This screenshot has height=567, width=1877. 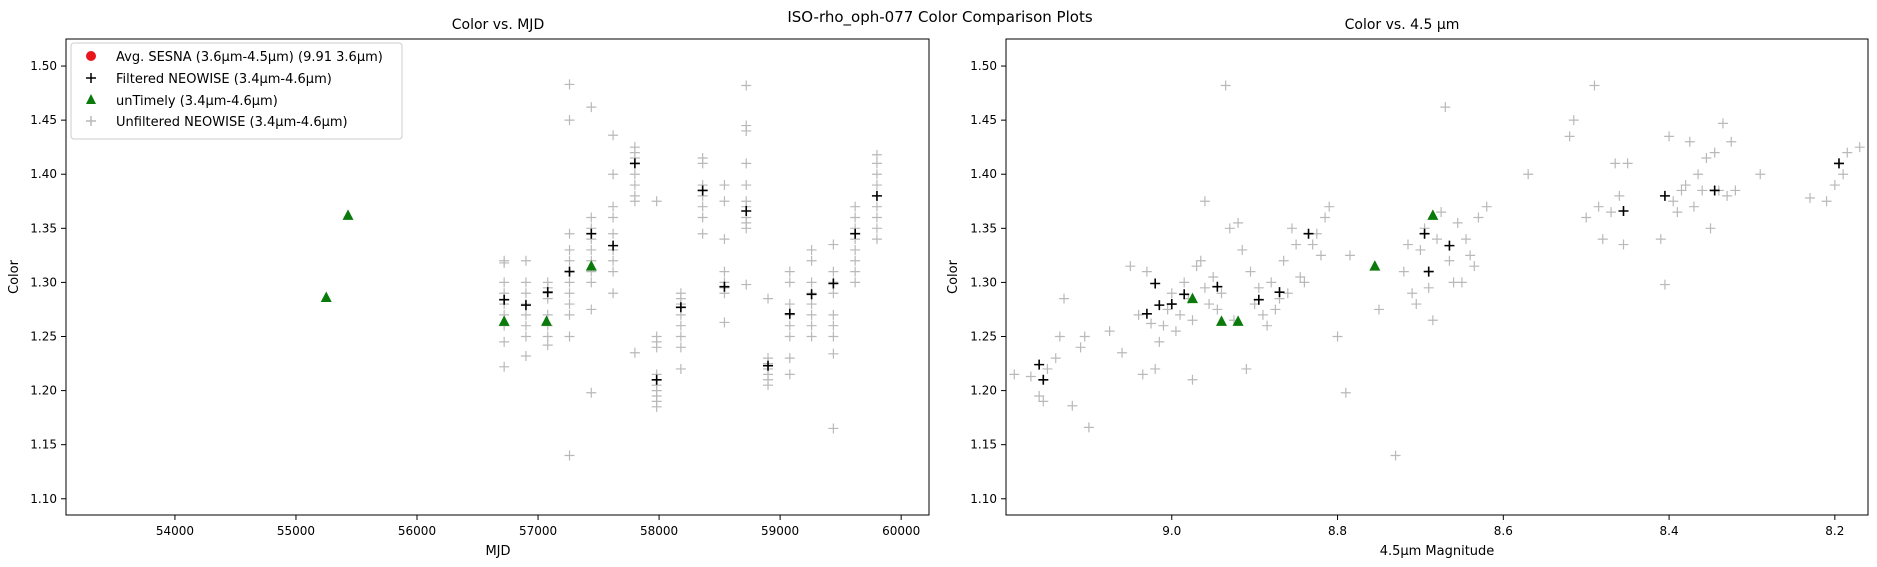 What do you see at coordinates (417, 531) in the screenshot?
I see `x-tick-label: 56000` at bounding box center [417, 531].